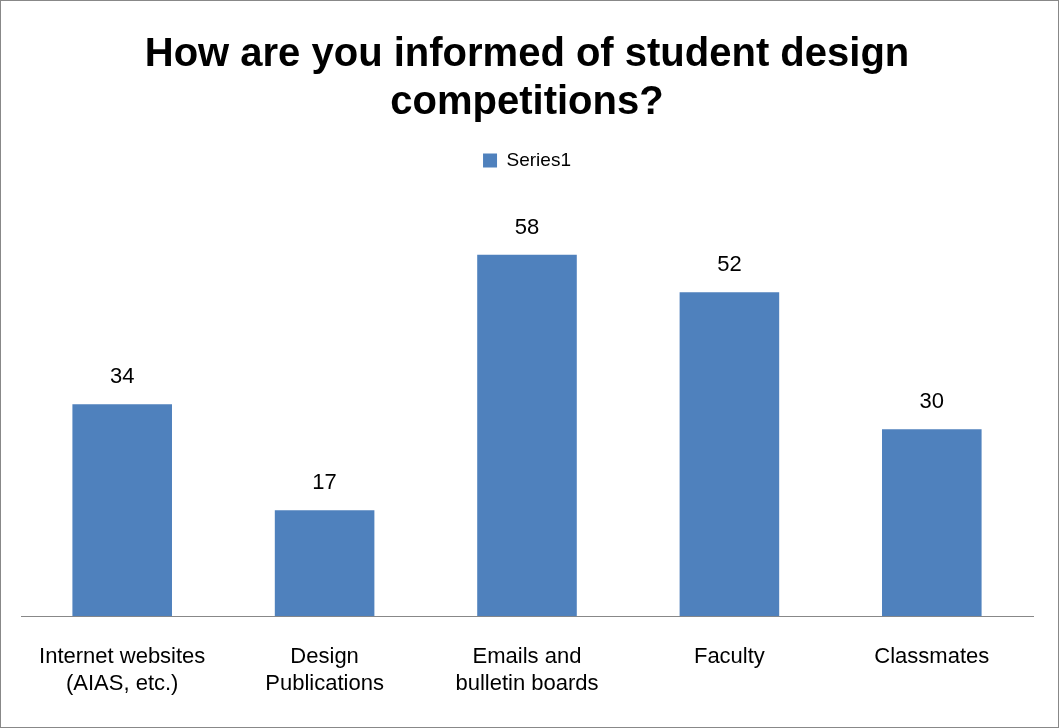 The height and width of the screenshot is (728, 1059). Describe the element at coordinates (538, 159) in the screenshot. I see `legend-label: Series1` at that location.